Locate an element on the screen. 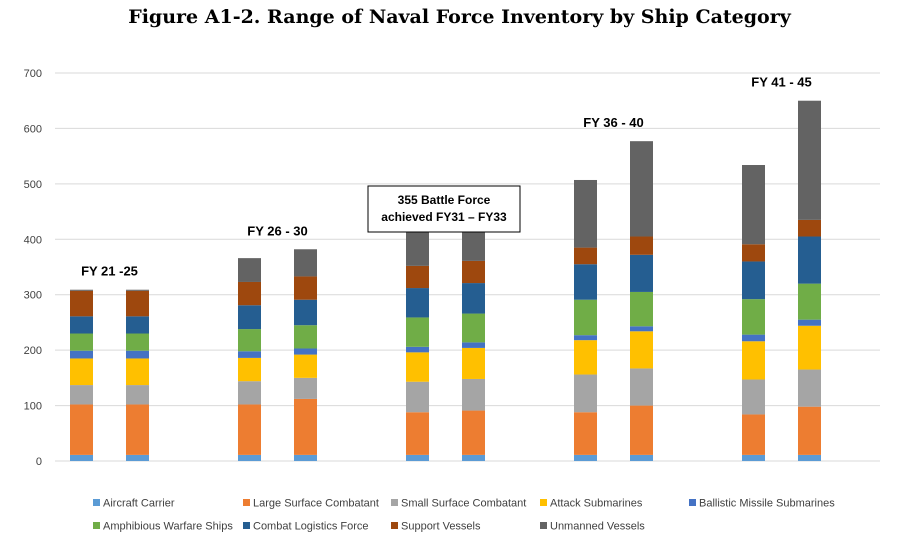  y-tick-label: 500 is located at coordinates (33, 185).